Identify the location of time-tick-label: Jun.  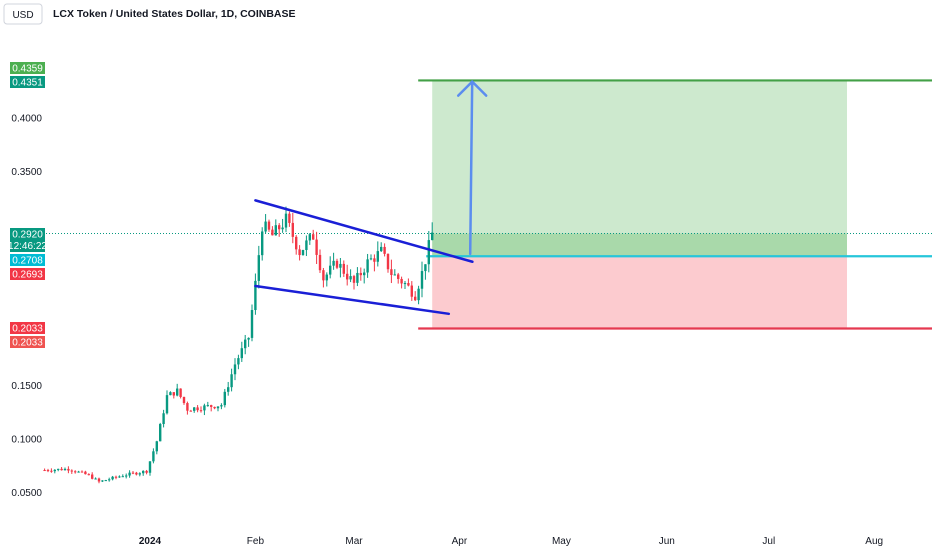
(667, 541).